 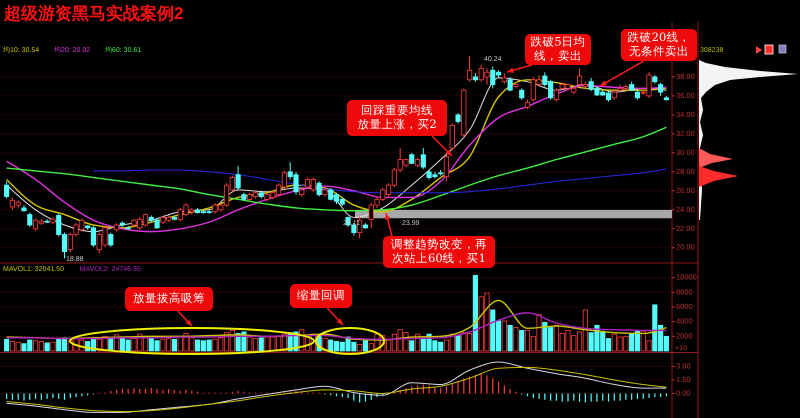 I want to click on annotation: 调整趋势改变，再次站上60线，买1, so click(x=439, y=250).